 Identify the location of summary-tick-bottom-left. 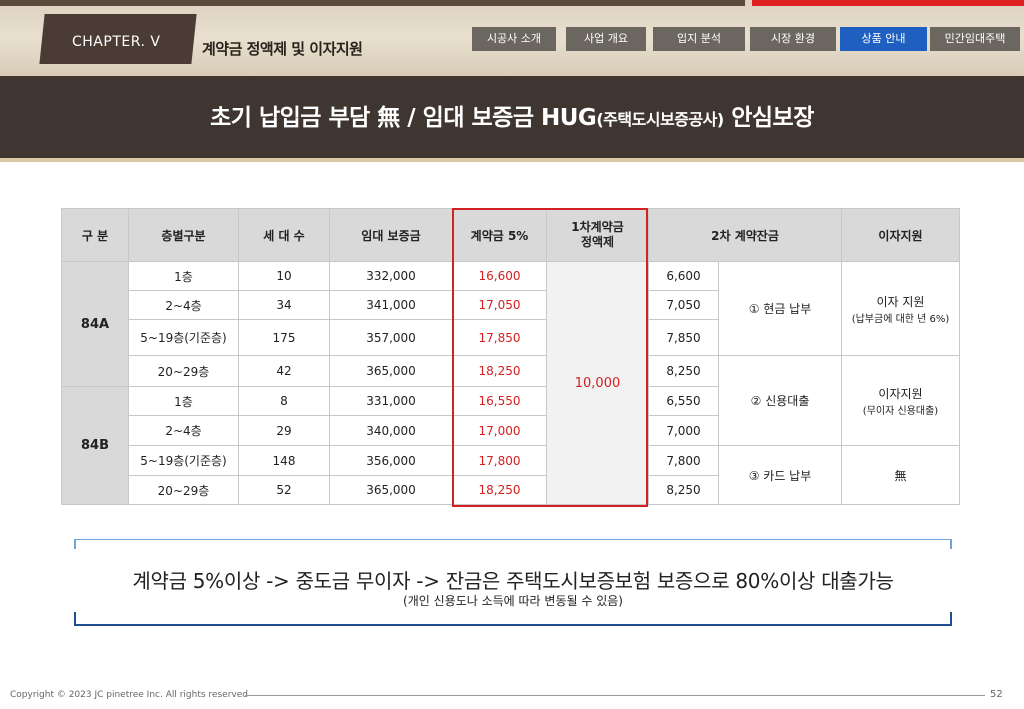
(75, 618).